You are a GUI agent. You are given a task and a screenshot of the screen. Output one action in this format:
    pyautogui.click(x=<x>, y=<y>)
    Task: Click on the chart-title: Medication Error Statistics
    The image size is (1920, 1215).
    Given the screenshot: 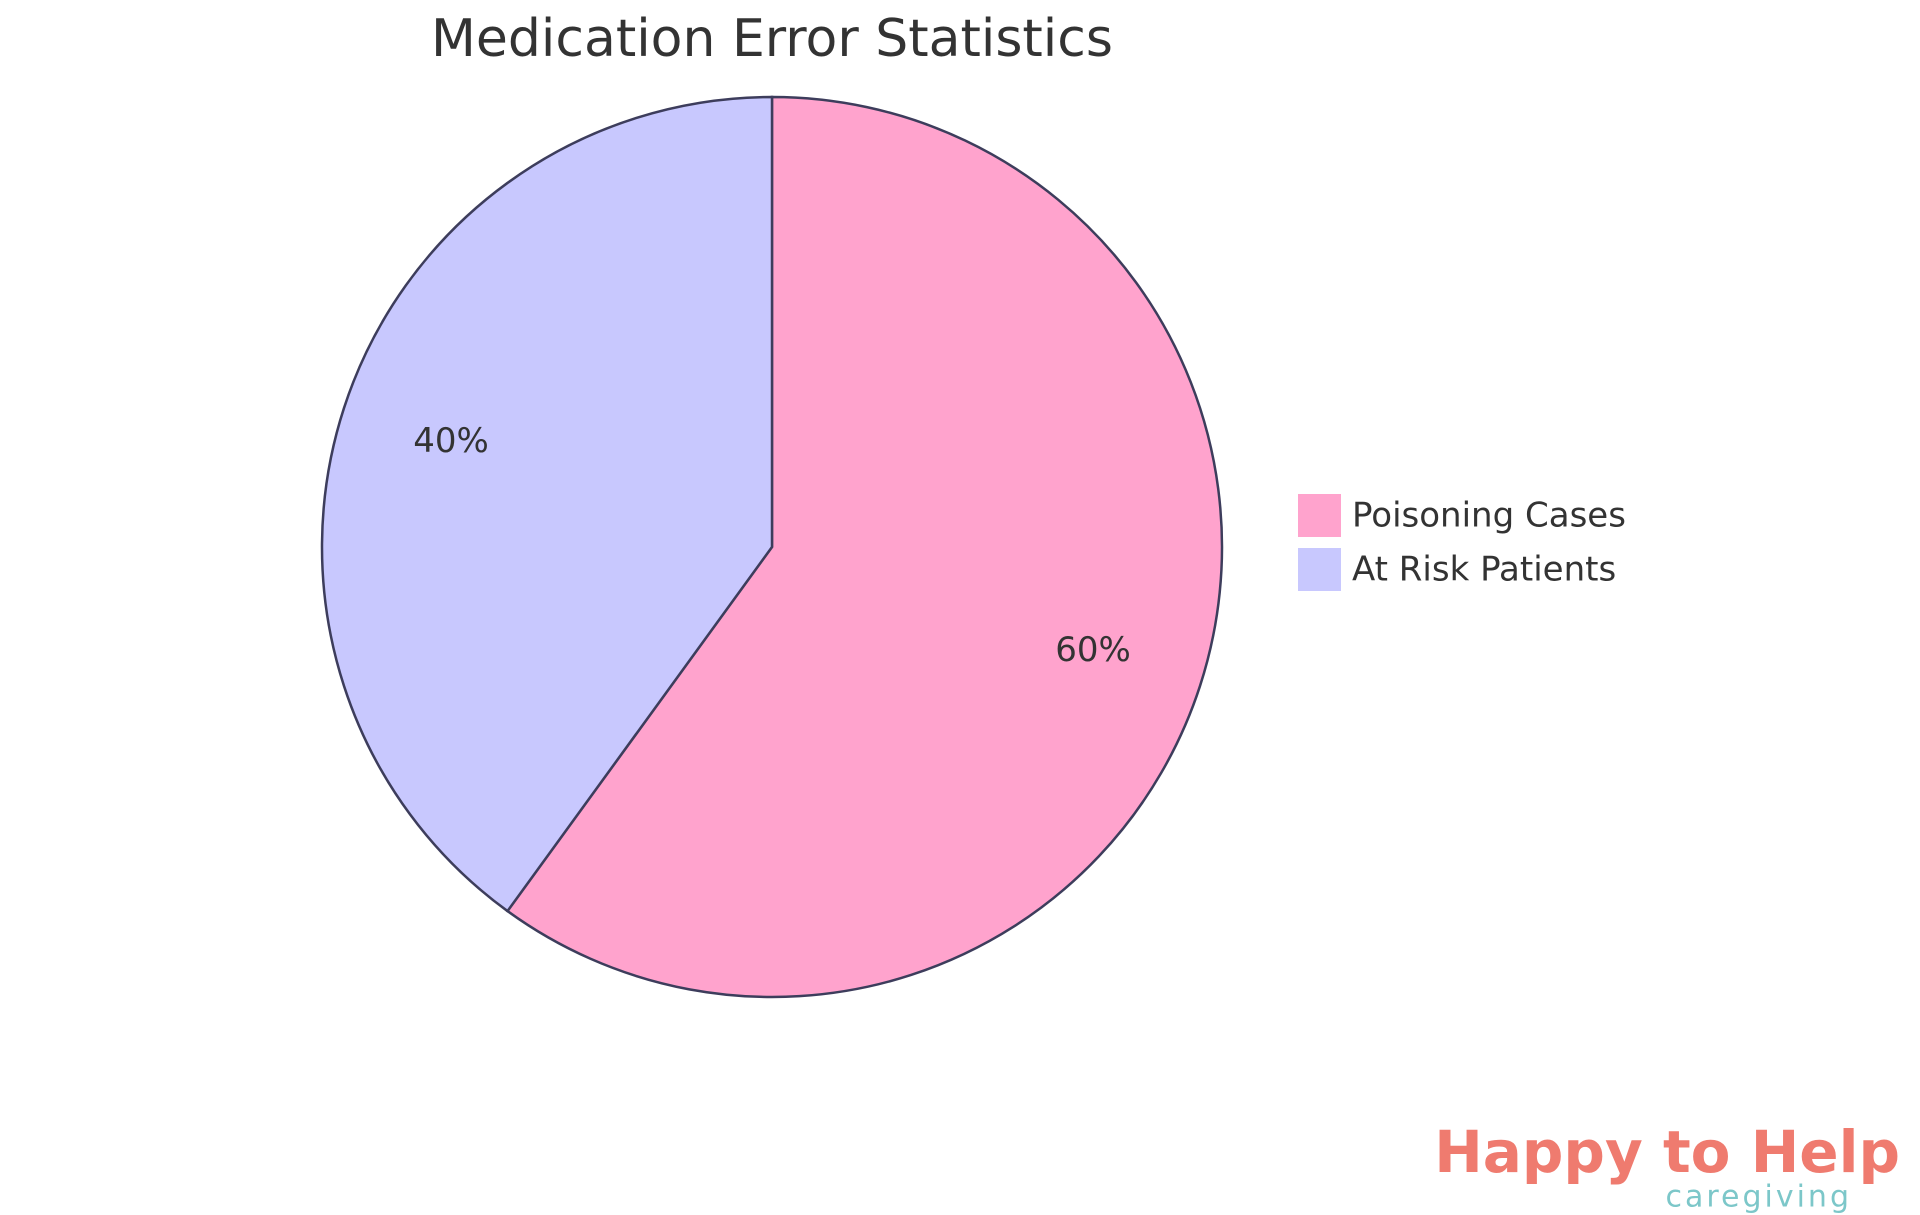 What is the action you would take?
    pyautogui.click(x=772, y=39)
    